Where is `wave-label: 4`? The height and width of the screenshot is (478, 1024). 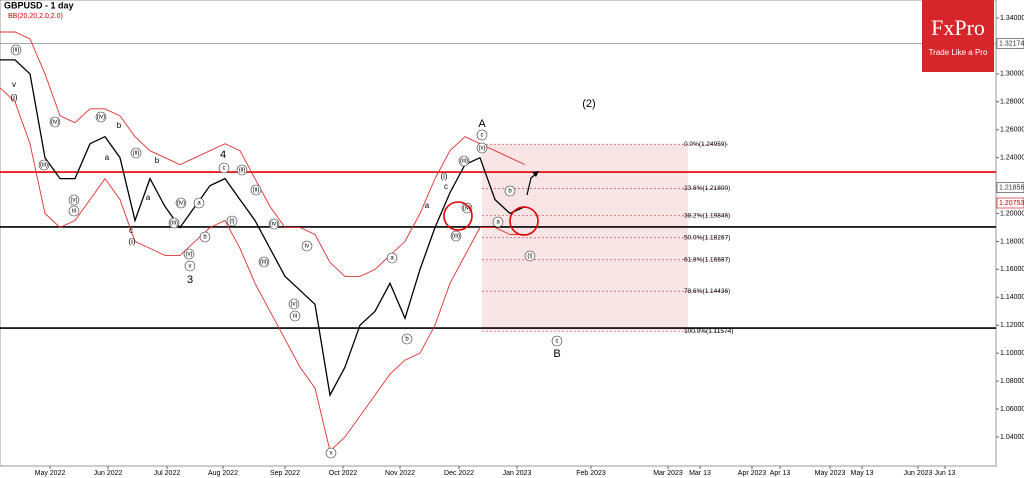 wave-label: 4 is located at coordinates (223, 155).